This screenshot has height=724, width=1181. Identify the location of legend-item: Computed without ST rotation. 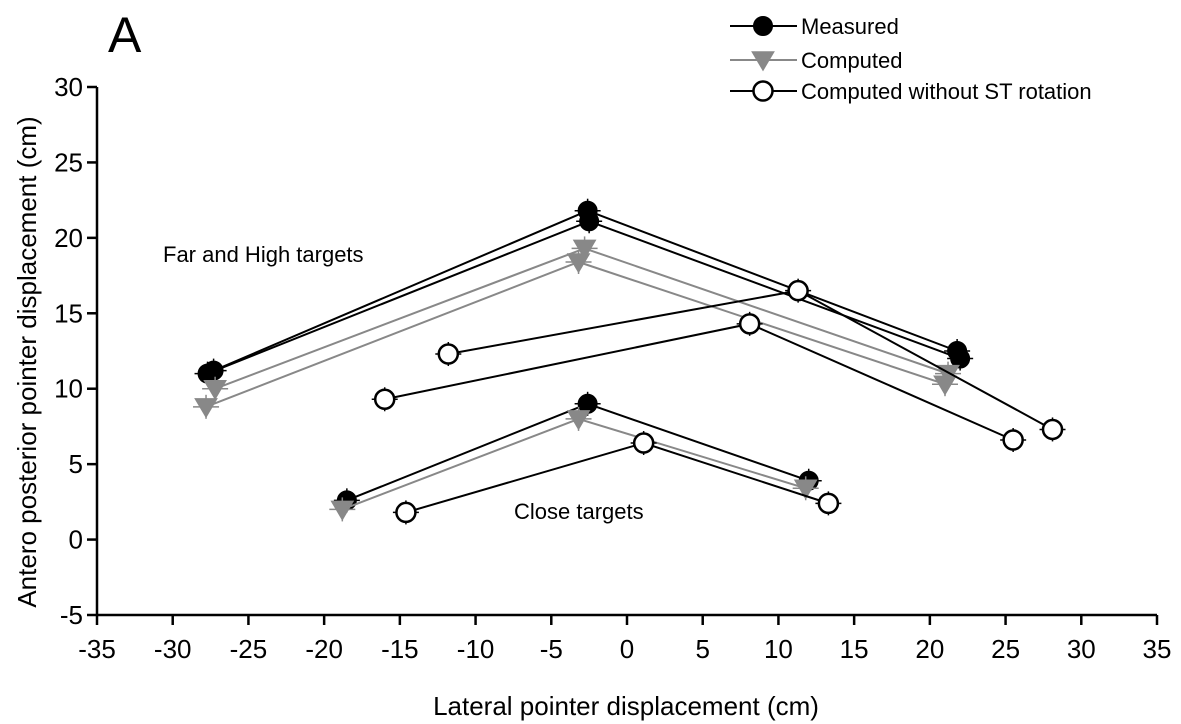
(911, 91).